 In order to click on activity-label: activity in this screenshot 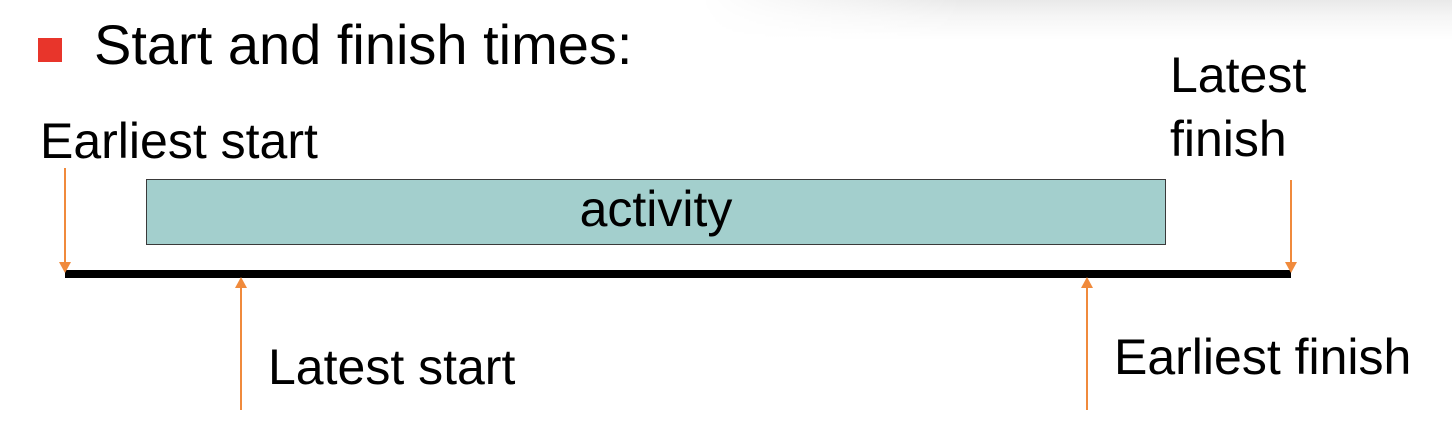, I will do `click(656, 209)`.